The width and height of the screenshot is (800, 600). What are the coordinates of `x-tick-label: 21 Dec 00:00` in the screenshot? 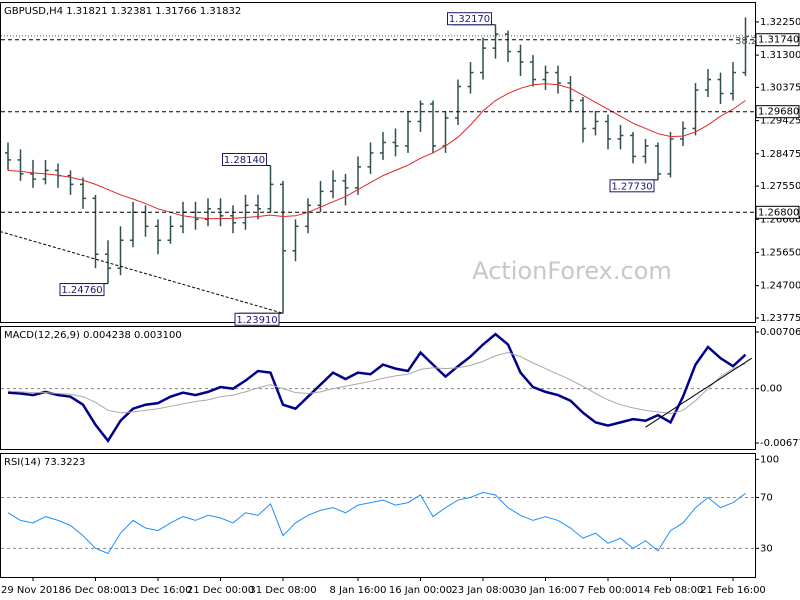 It's located at (220, 590).